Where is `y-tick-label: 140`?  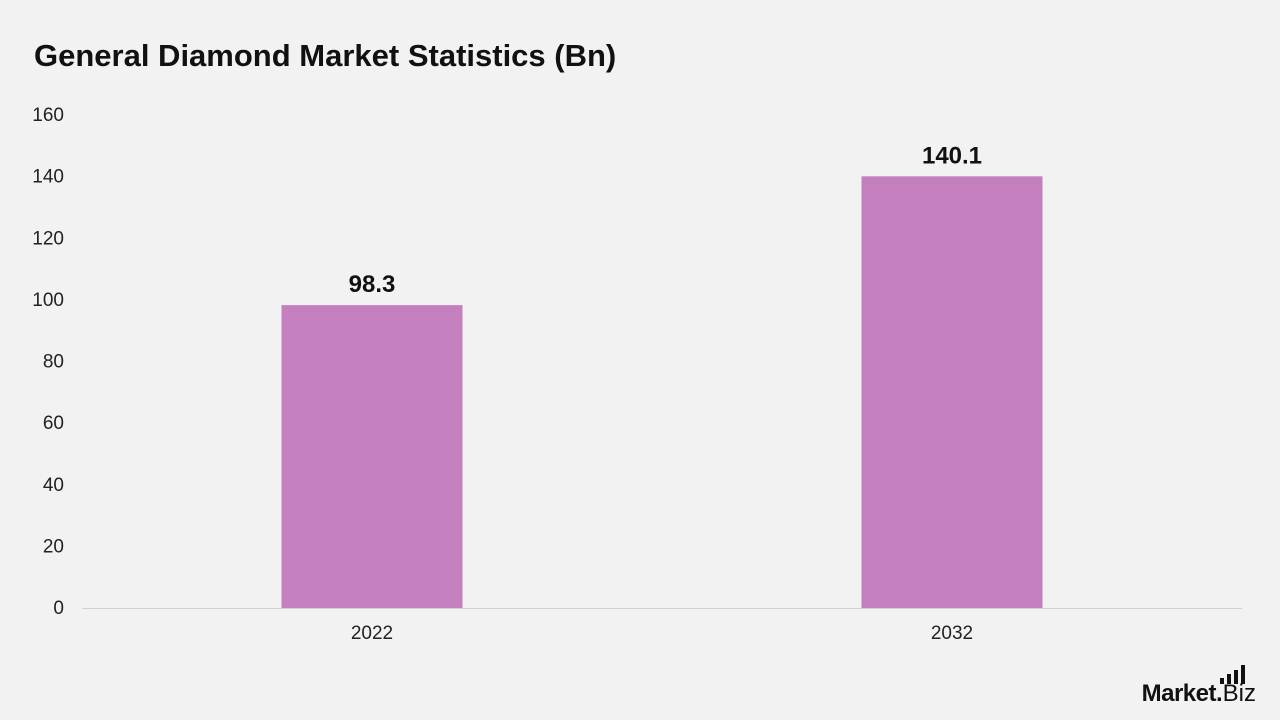
y-tick-label: 140 is located at coordinates (48, 177).